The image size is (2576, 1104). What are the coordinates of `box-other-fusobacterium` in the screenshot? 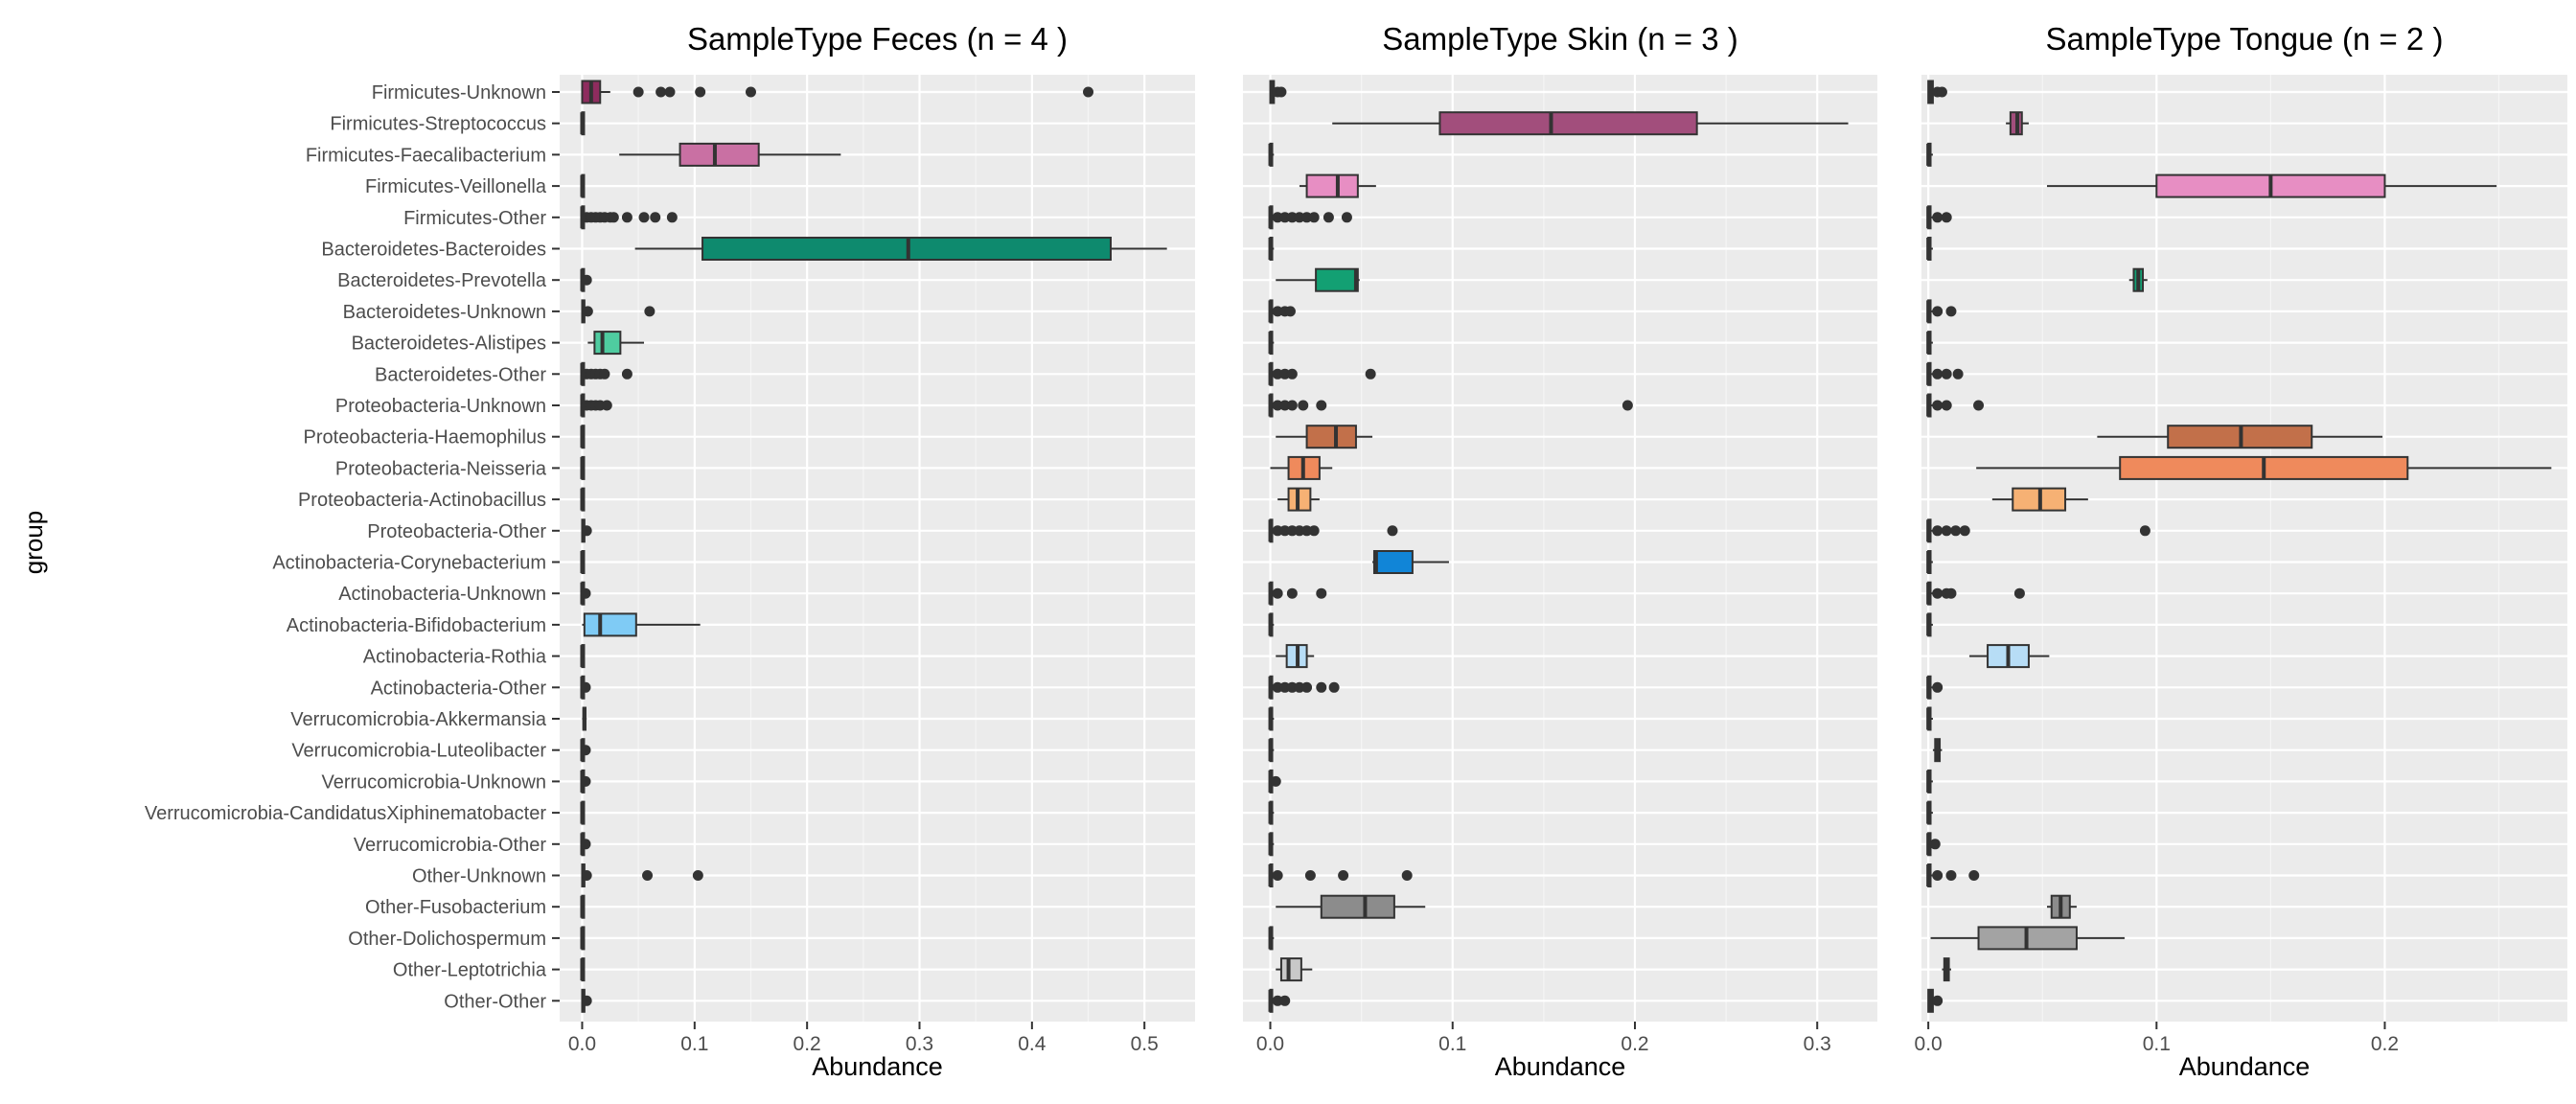 It's located at (1351, 906).